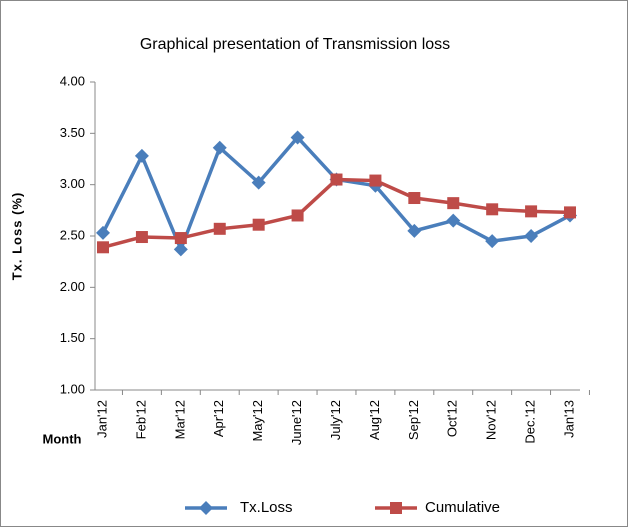 The height and width of the screenshot is (527, 628). What do you see at coordinates (568, 419) in the screenshot?
I see `x-tick-label: Jan'13` at bounding box center [568, 419].